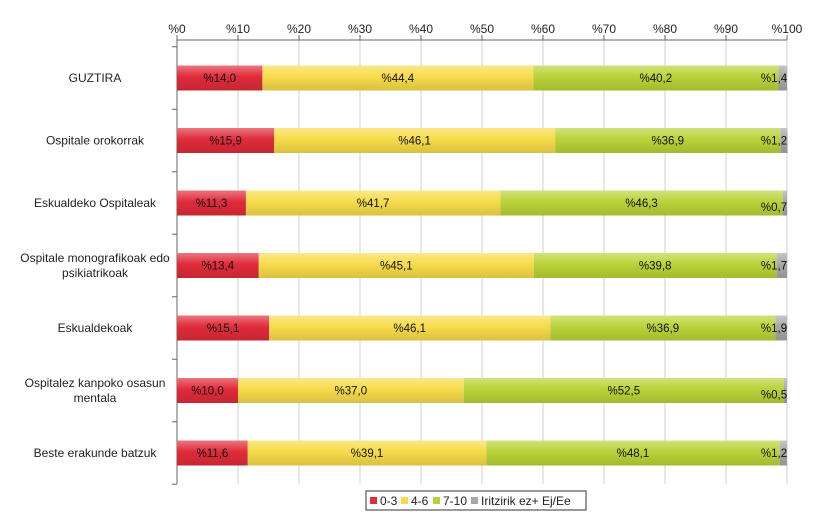 Image resolution: width=828 pixels, height=525 pixels. I want to click on x-tick-label: %0, so click(177, 29).